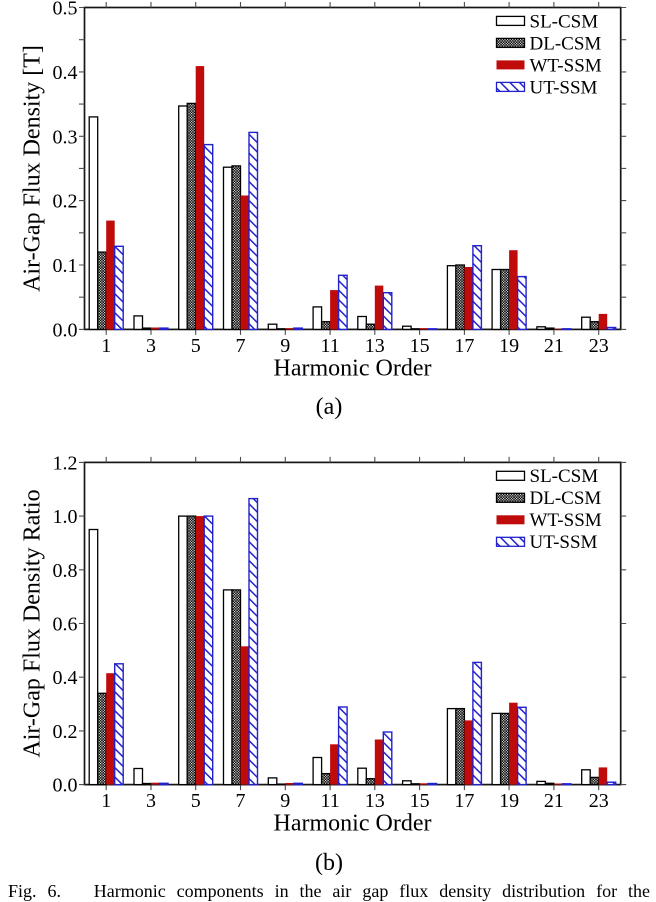  What do you see at coordinates (33, 623) in the screenshot?
I see `svg-text: Air-Gap Flux Density Ratio` at bounding box center [33, 623].